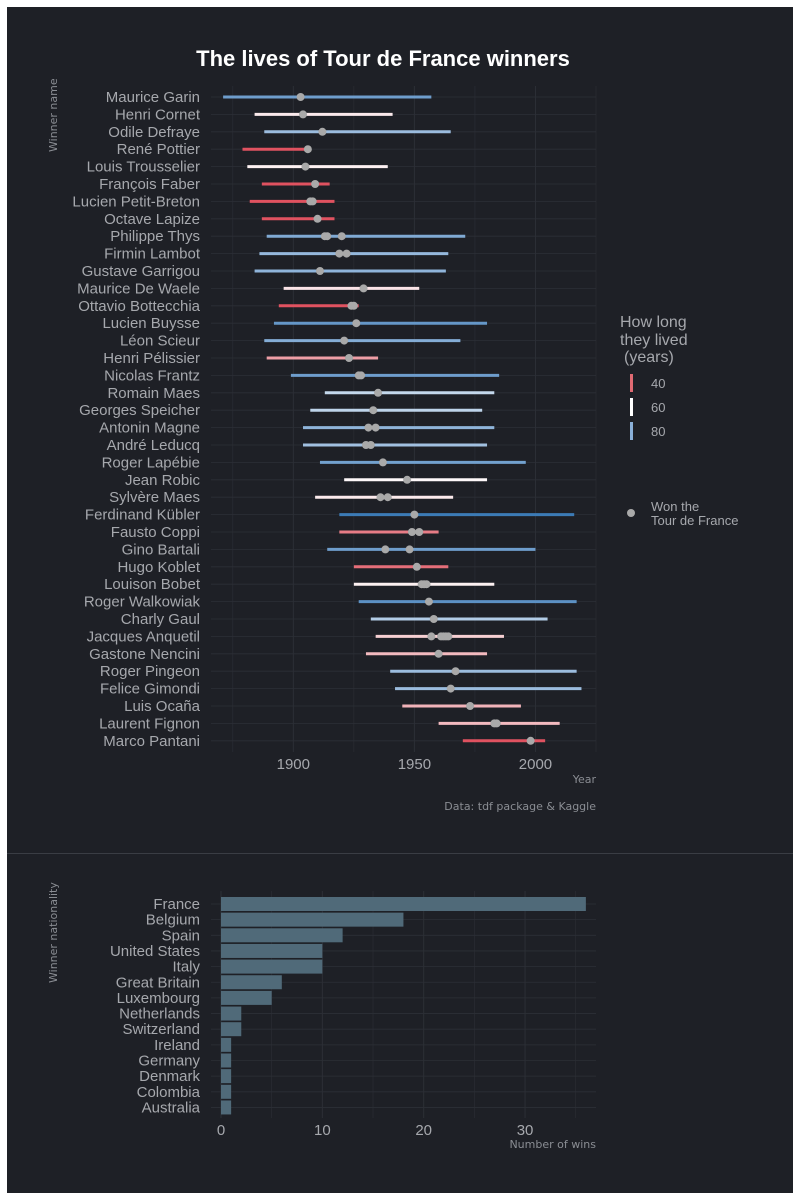 The width and height of the screenshot is (800, 1200). What do you see at coordinates (520, 806) in the screenshot?
I see `chart-caption: Data: tdf package & Kaggle` at bounding box center [520, 806].